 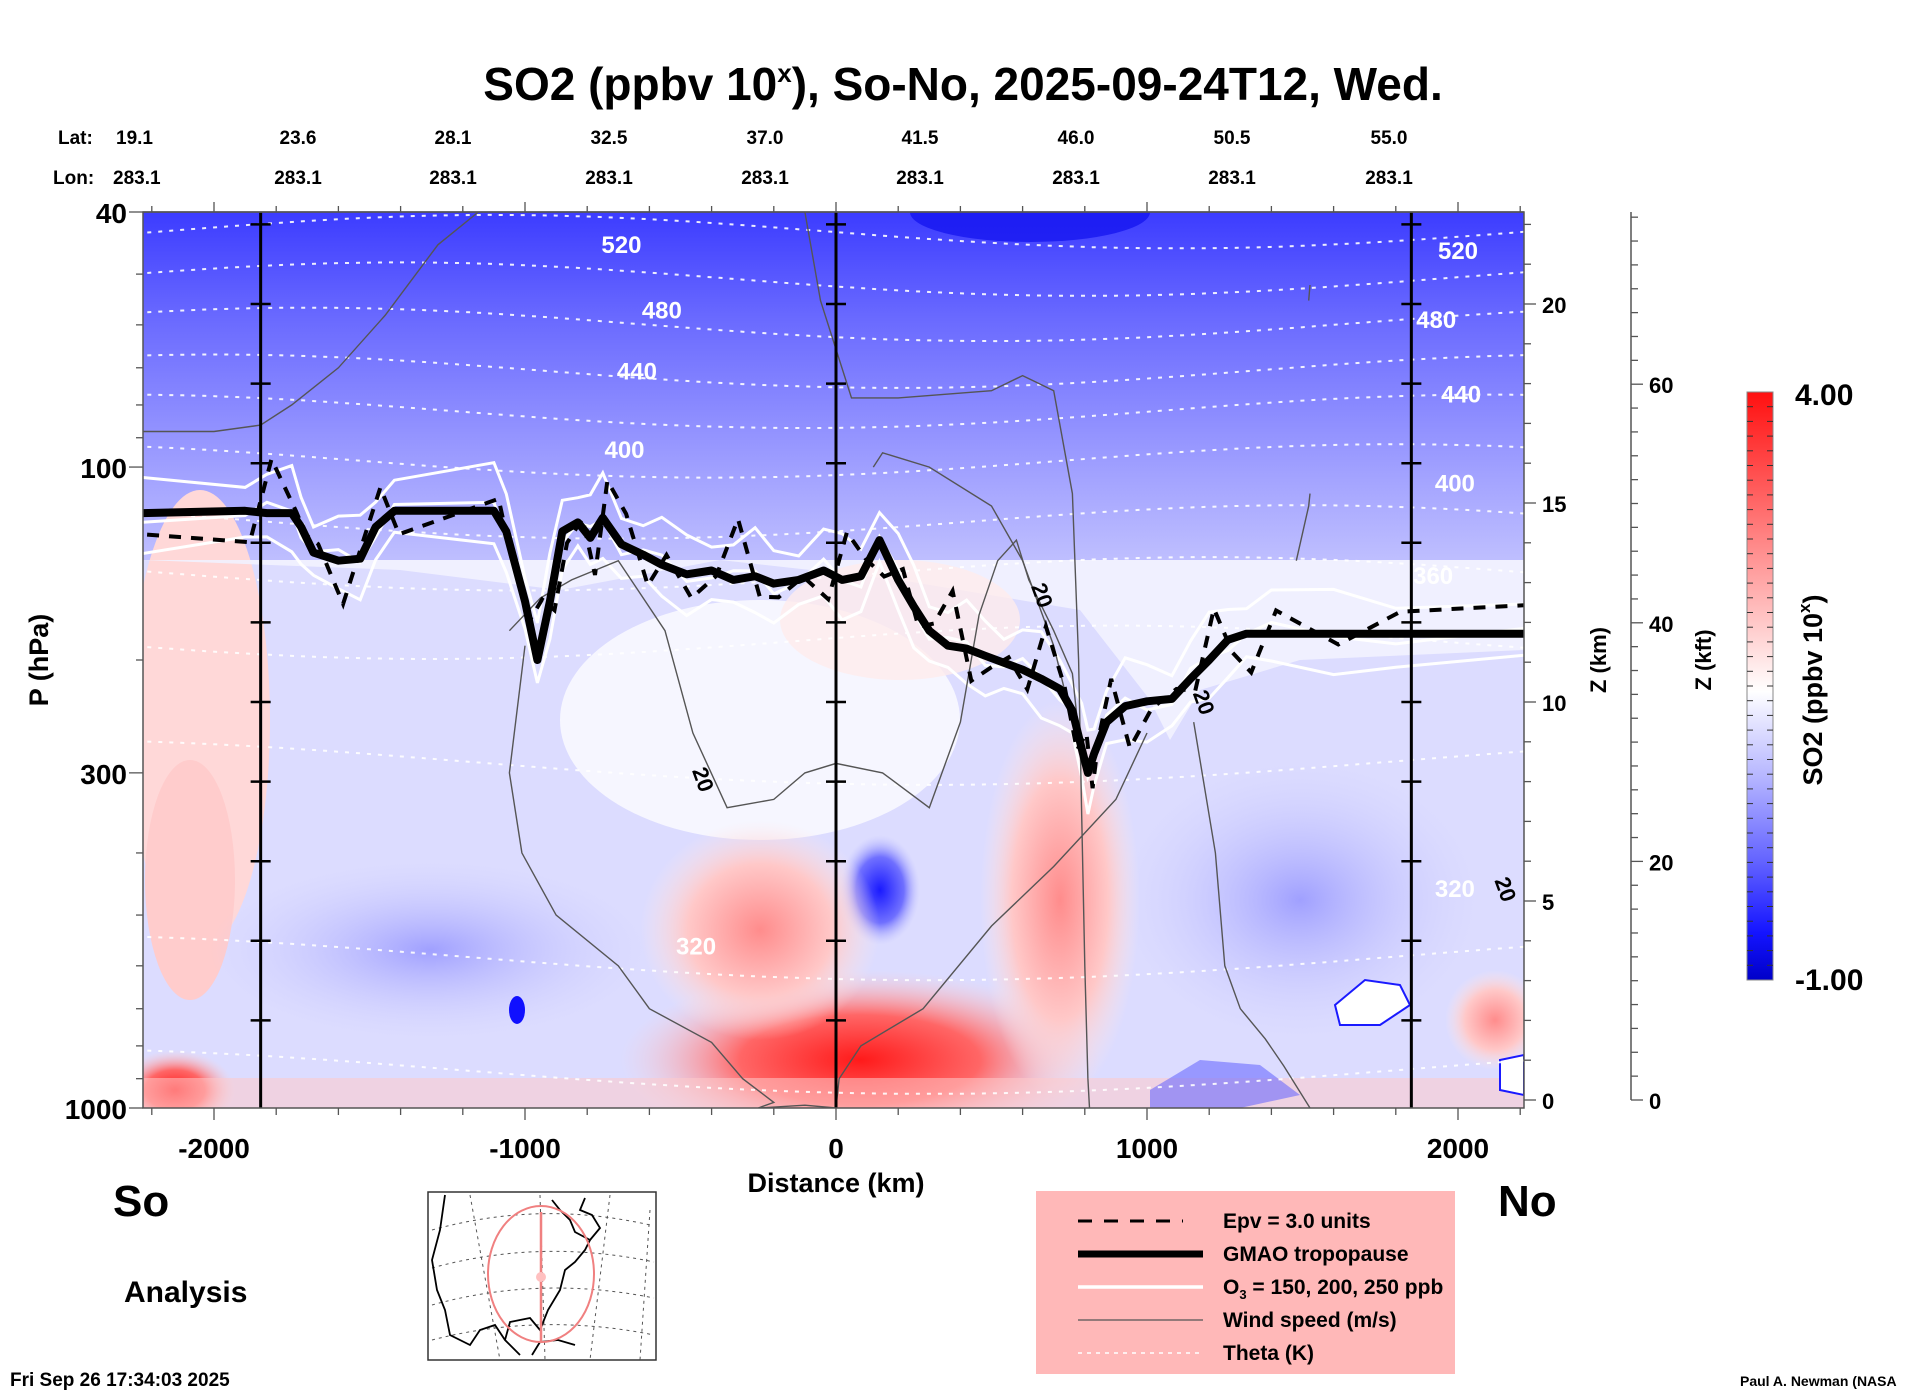 What do you see at coordinates (1661, 624) in the screenshot?
I see `z-kft-tick-label: 40` at bounding box center [1661, 624].